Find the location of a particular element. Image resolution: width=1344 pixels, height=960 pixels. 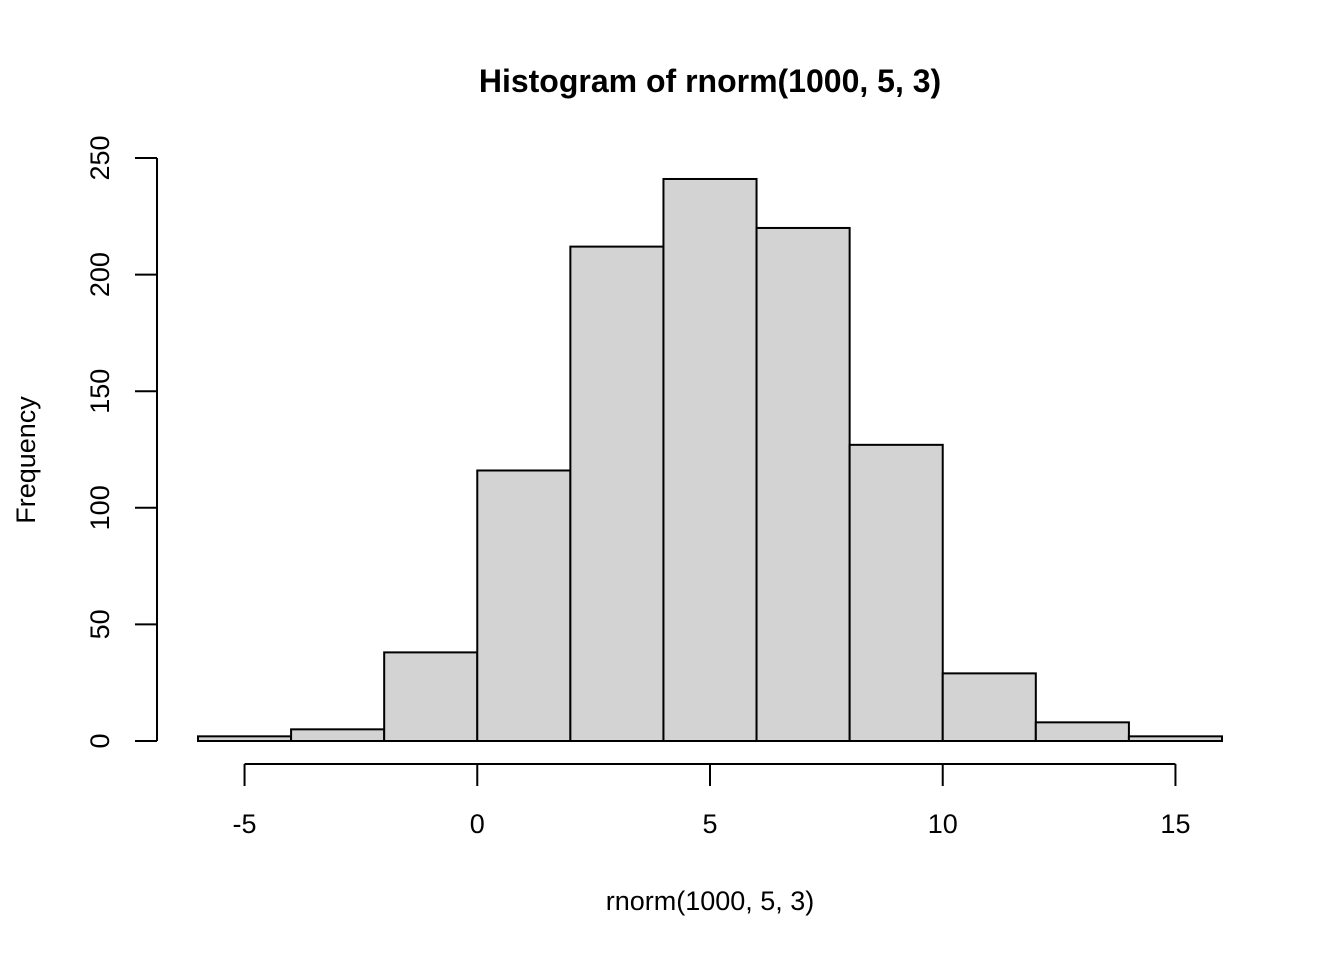

y-axis: 0 50 100 150 200 250 is located at coordinates (121, 442).